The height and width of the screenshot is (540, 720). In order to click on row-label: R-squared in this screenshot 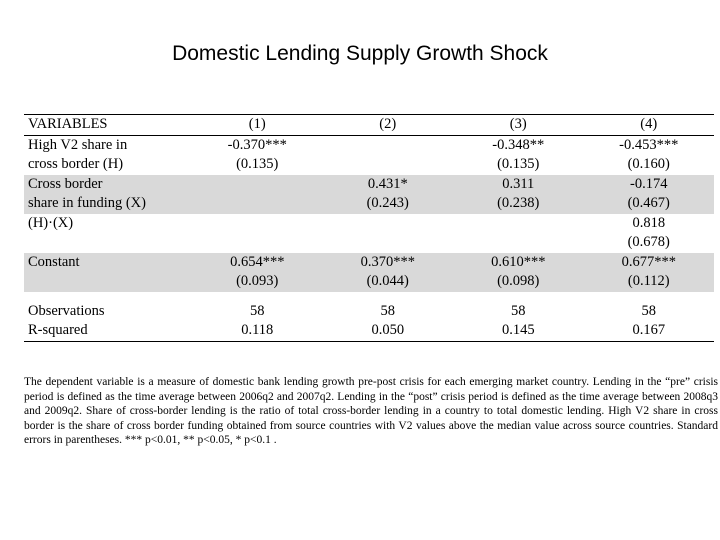, I will do `click(108, 331)`.